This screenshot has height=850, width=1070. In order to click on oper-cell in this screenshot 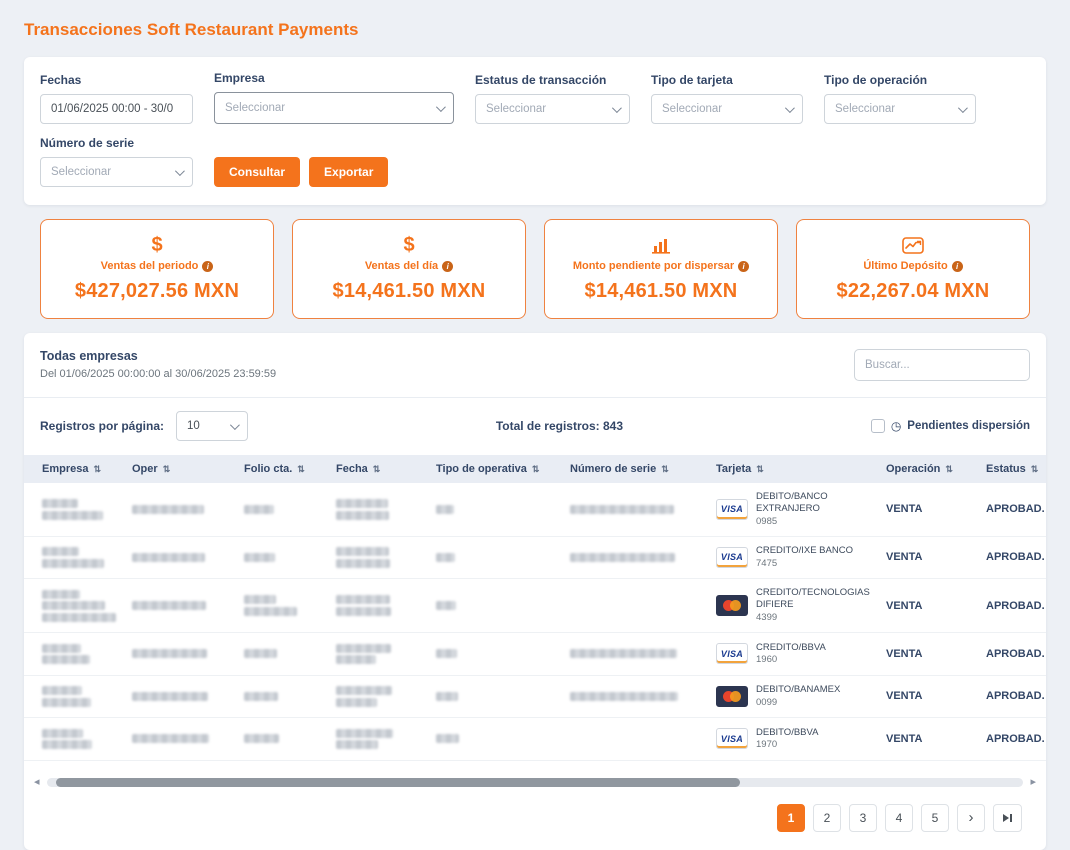, I will do `click(180, 654)`.